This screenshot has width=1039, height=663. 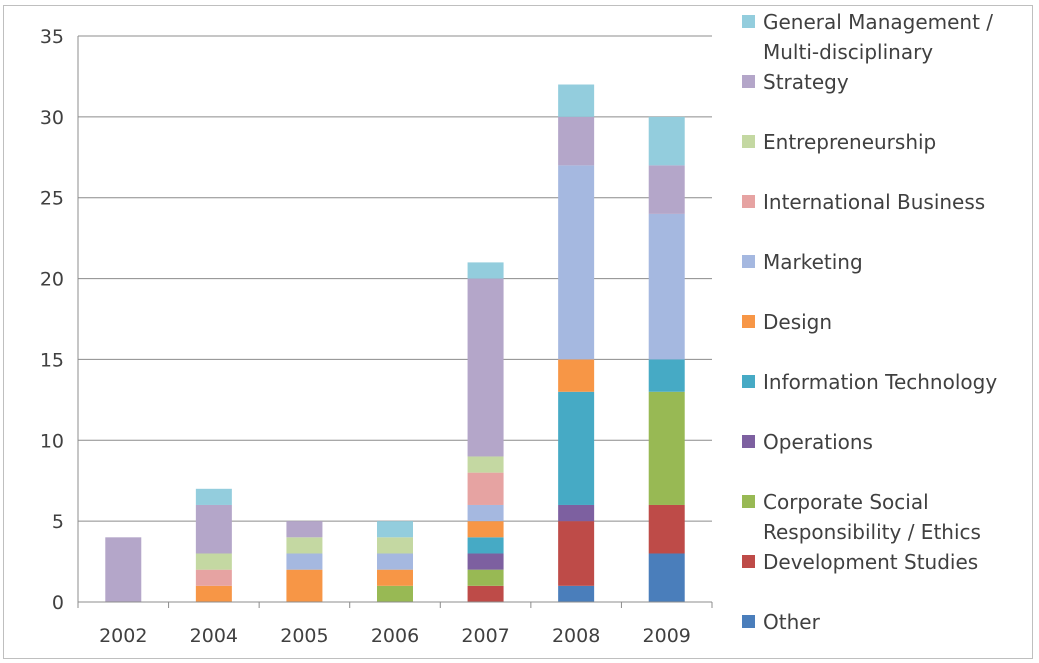 I want to click on legend-label: Operations, so click(x=818, y=442).